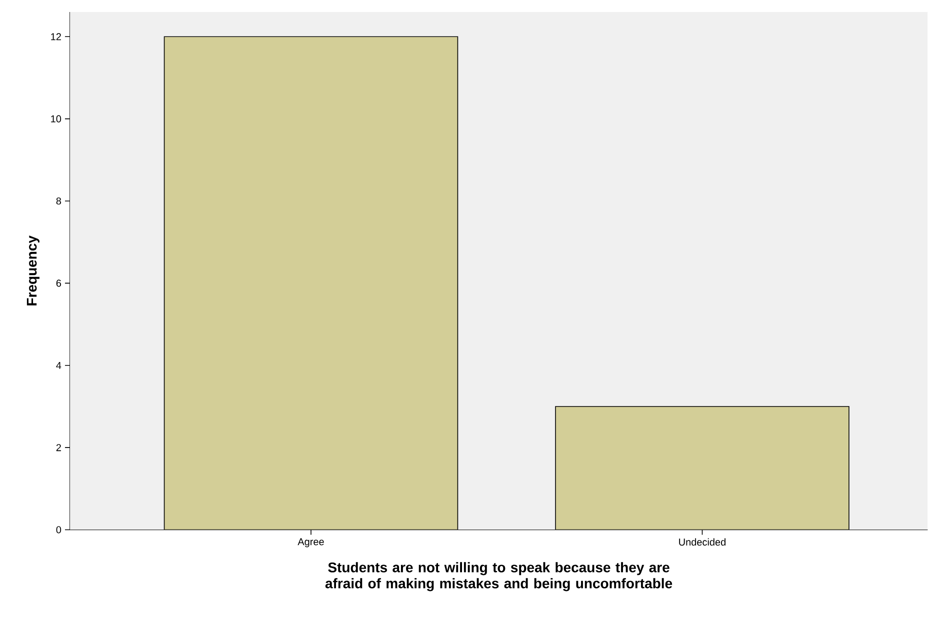 The height and width of the screenshot is (626, 928). Describe the element at coordinates (58, 448) in the screenshot. I see `y-tick-label: 2` at that location.